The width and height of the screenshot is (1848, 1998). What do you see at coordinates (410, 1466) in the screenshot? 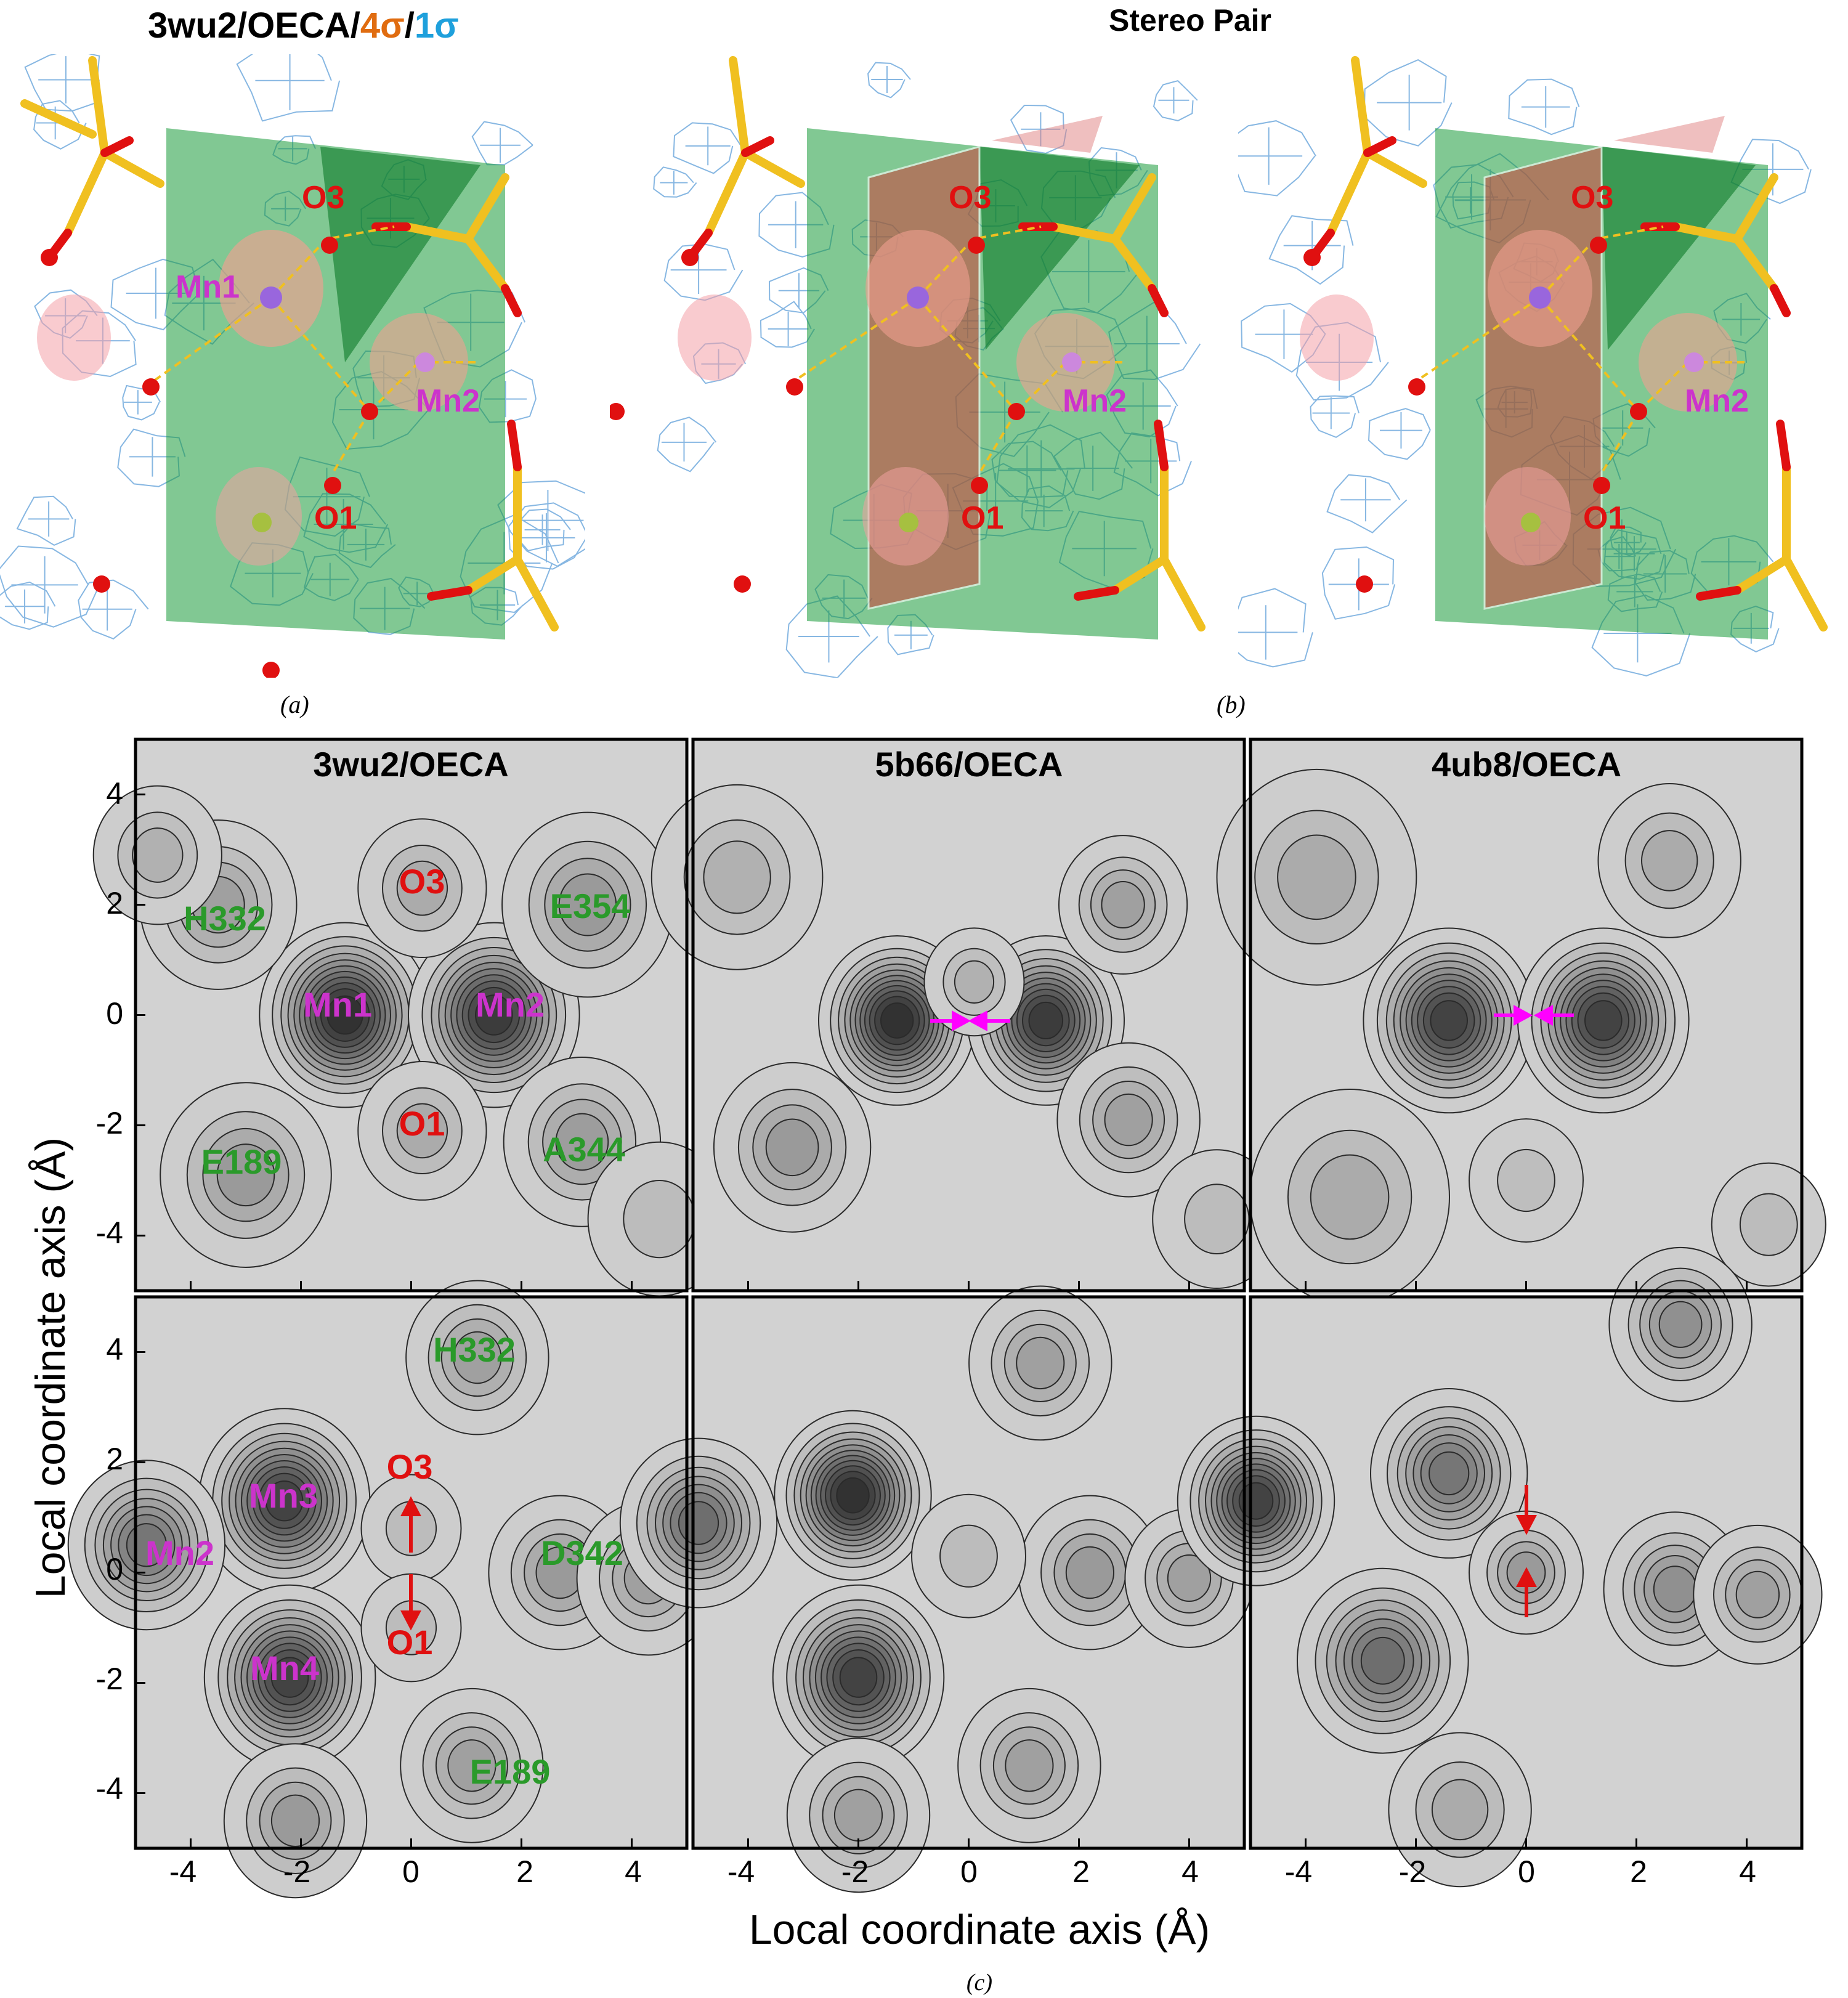
I see `label-c-o3-bottom: O3` at bounding box center [410, 1466].